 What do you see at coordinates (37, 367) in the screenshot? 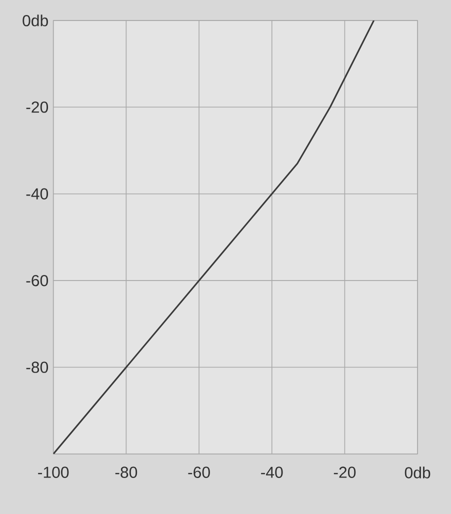
I see `y-tick-label: -80` at bounding box center [37, 367].